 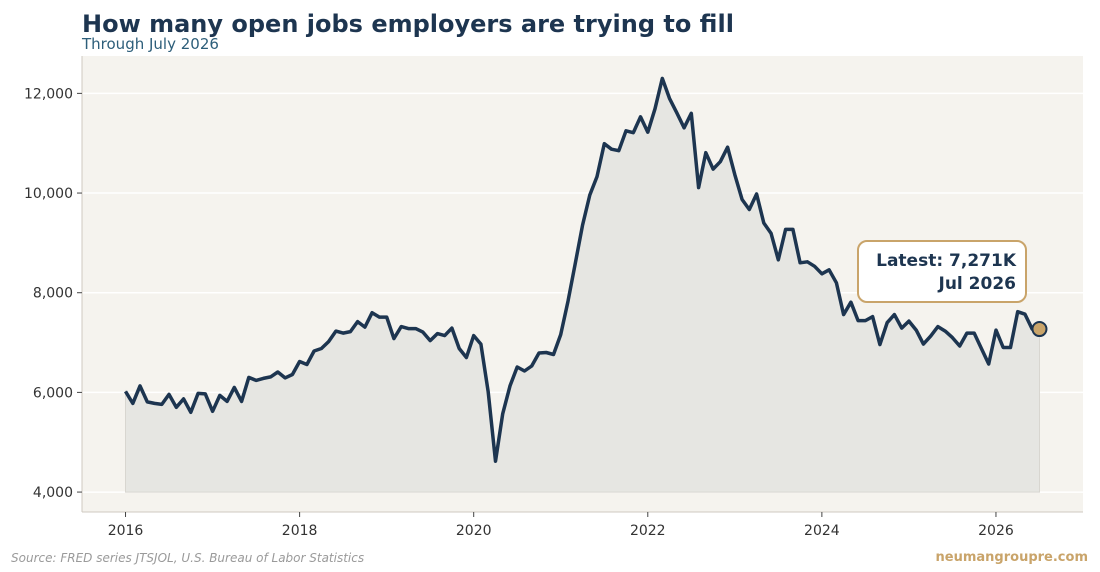 I want to click on x-tick-label: 2024, so click(x=822, y=531).